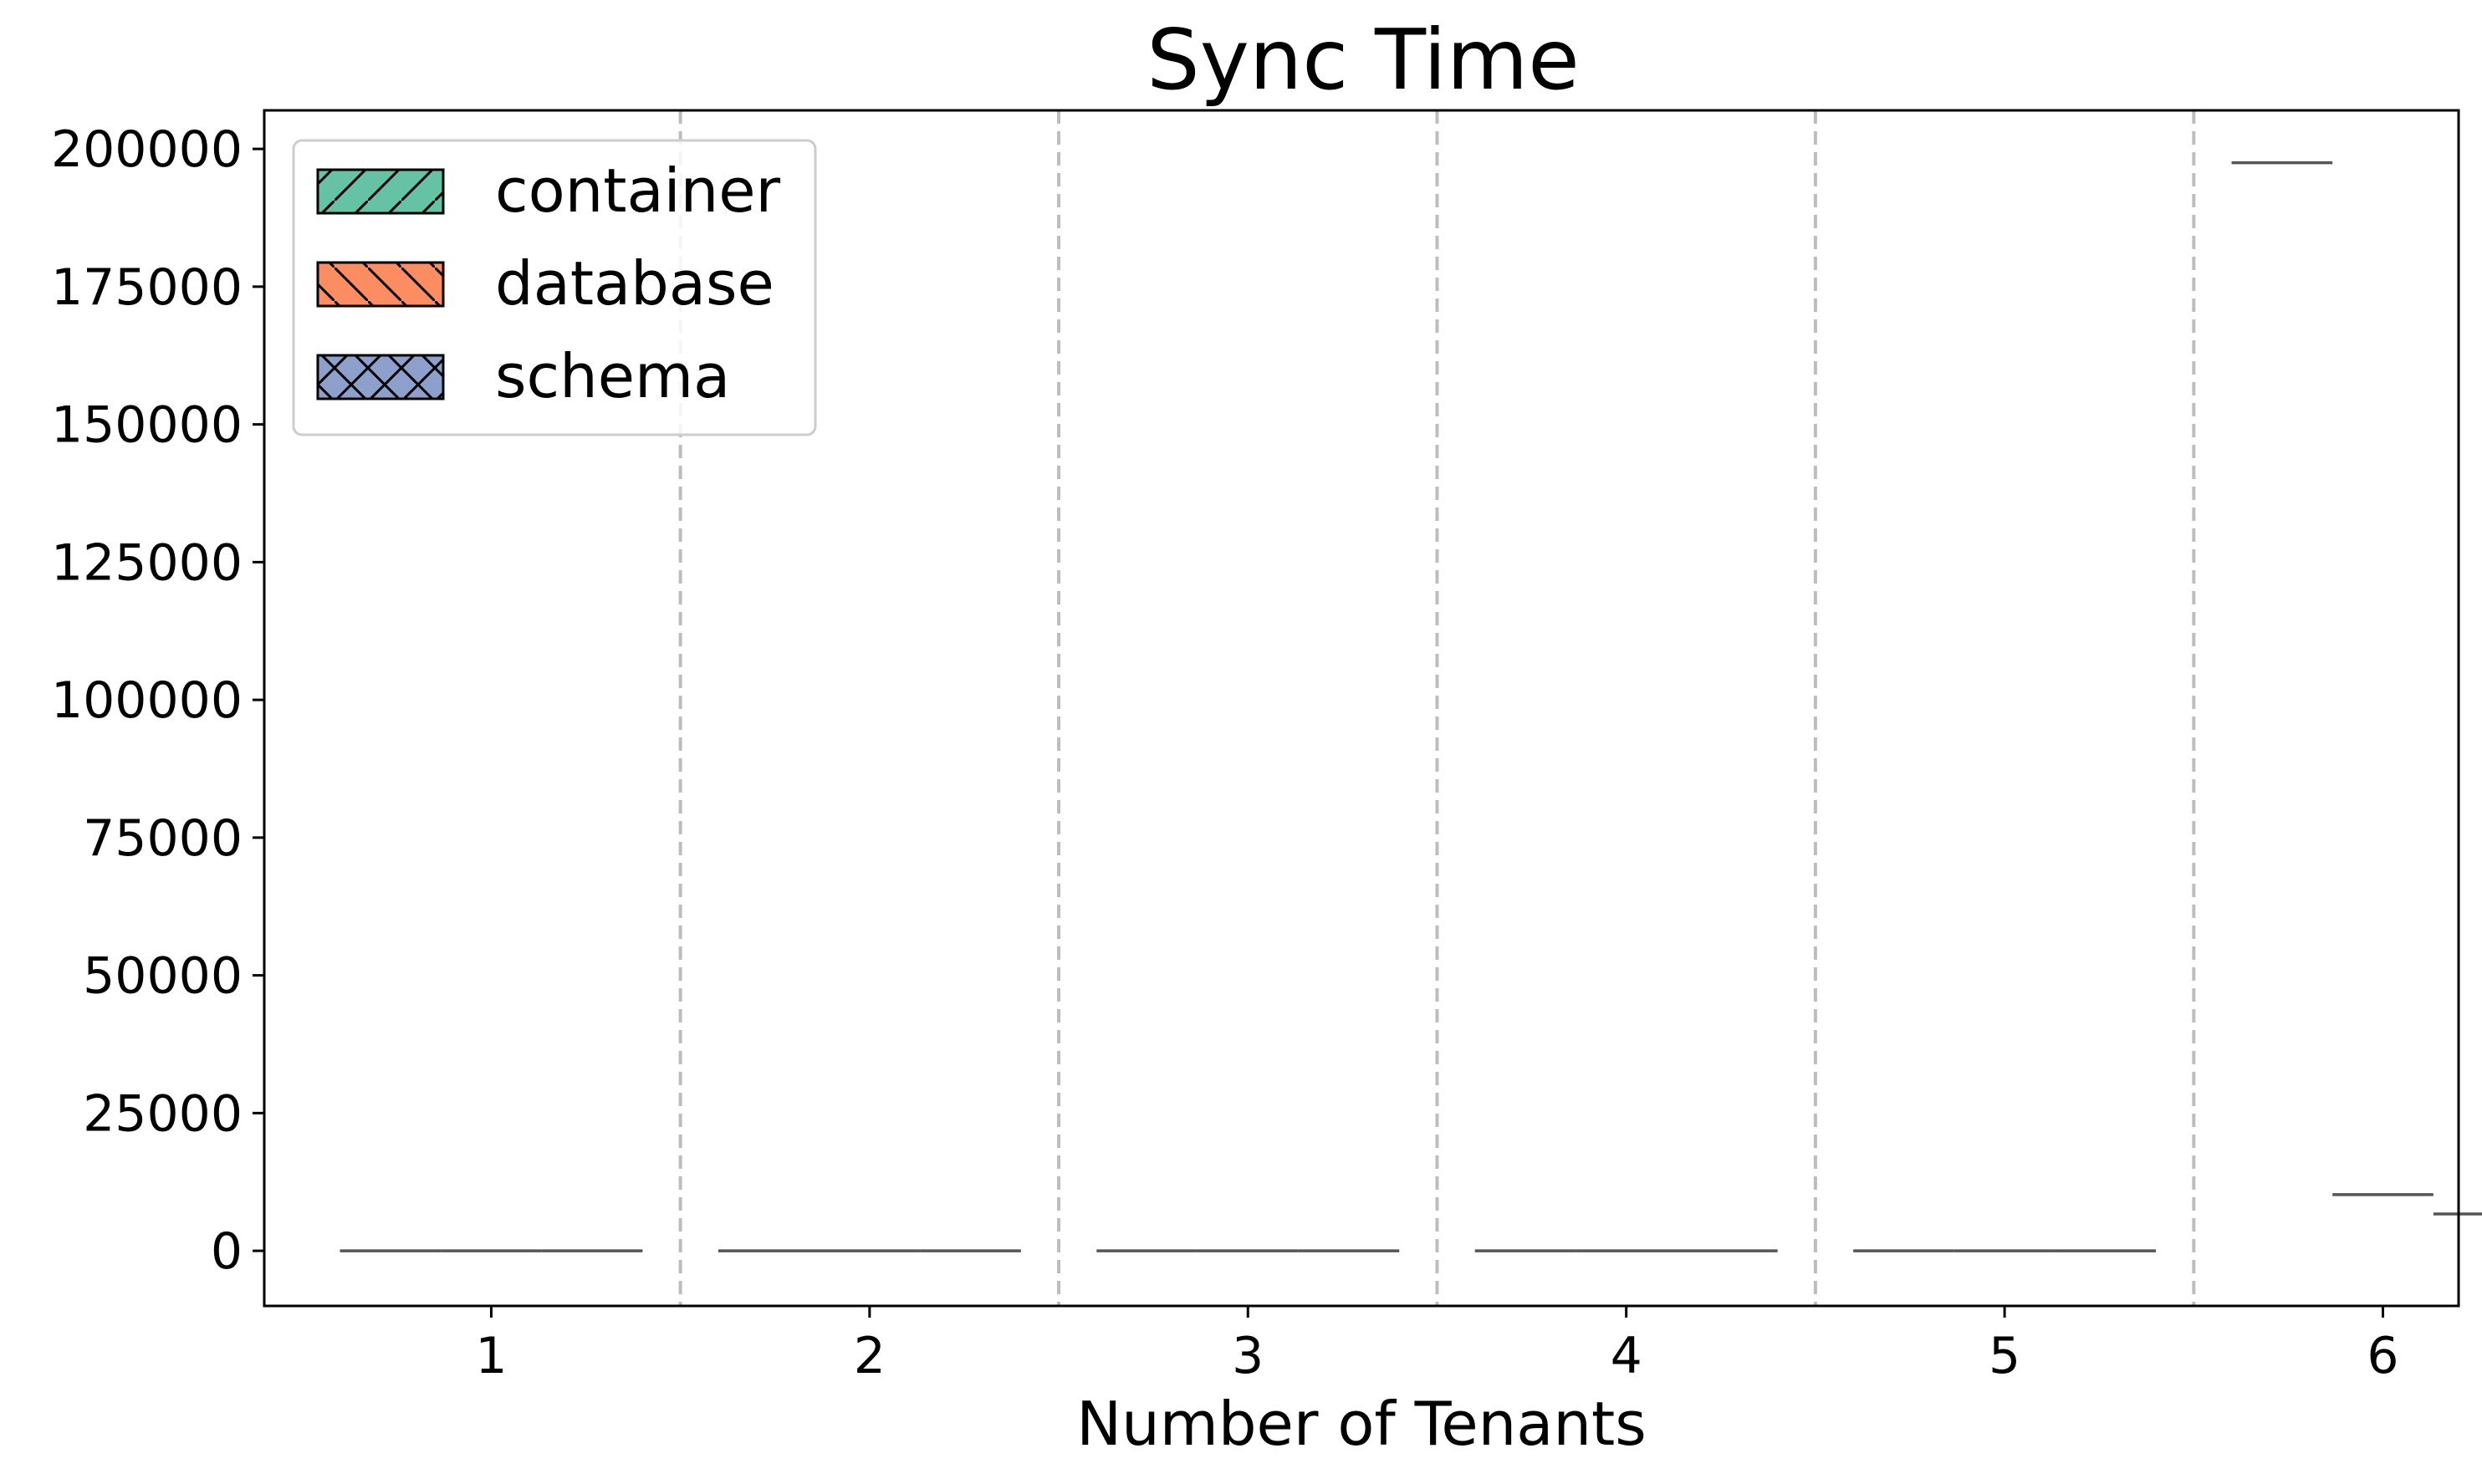  I want to click on x-tick-label: 6, so click(2382, 1356).